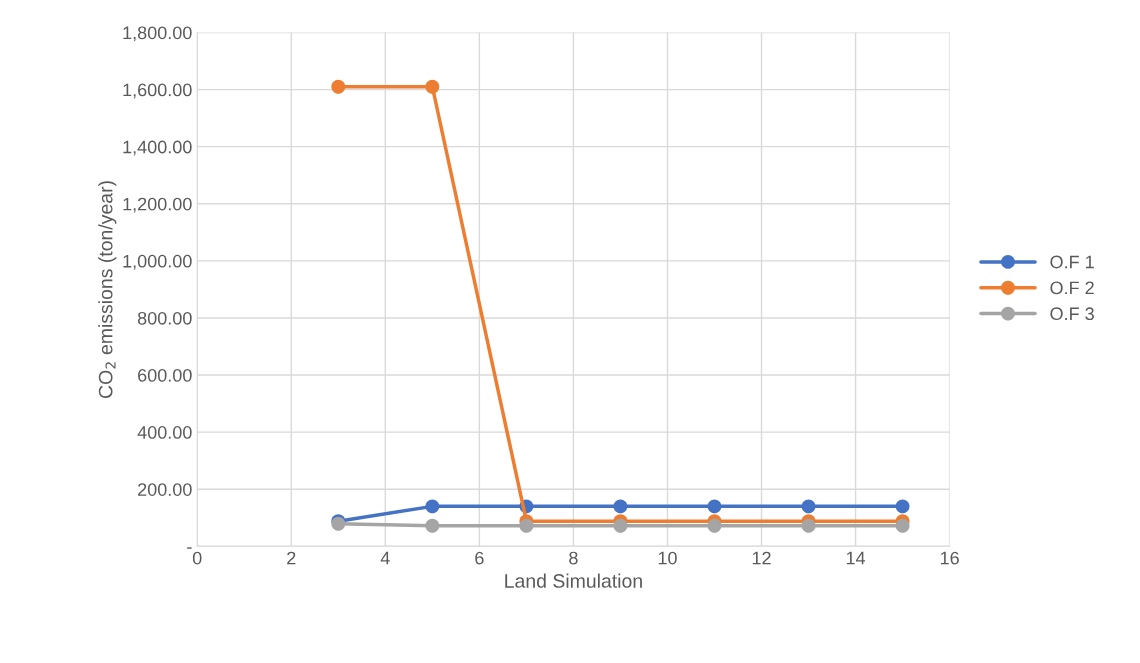 The image size is (1140, 663). I want to click on legend-label: O.F 3, so click(1072, 314).